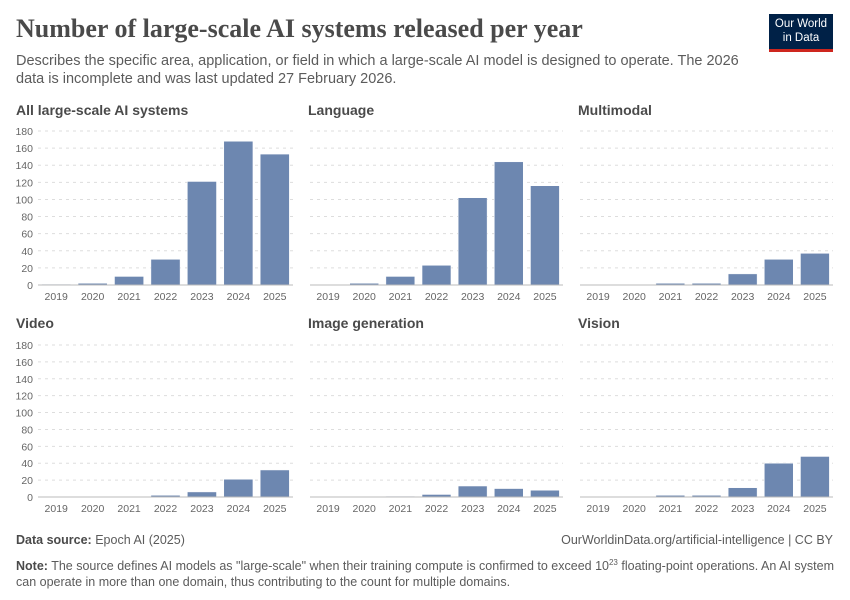 This screenshot has width=850, height=600. I want to click on panel-title: Video, so click(35, 323).